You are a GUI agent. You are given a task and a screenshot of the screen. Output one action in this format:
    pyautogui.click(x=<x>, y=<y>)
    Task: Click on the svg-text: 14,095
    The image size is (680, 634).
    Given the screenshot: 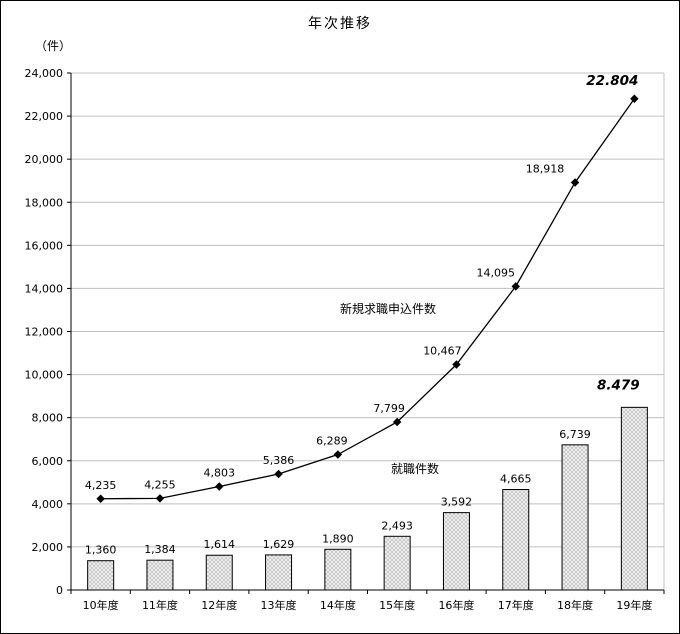 What is the action you would take?
    pyautogui.click(x=496, y=272)
    